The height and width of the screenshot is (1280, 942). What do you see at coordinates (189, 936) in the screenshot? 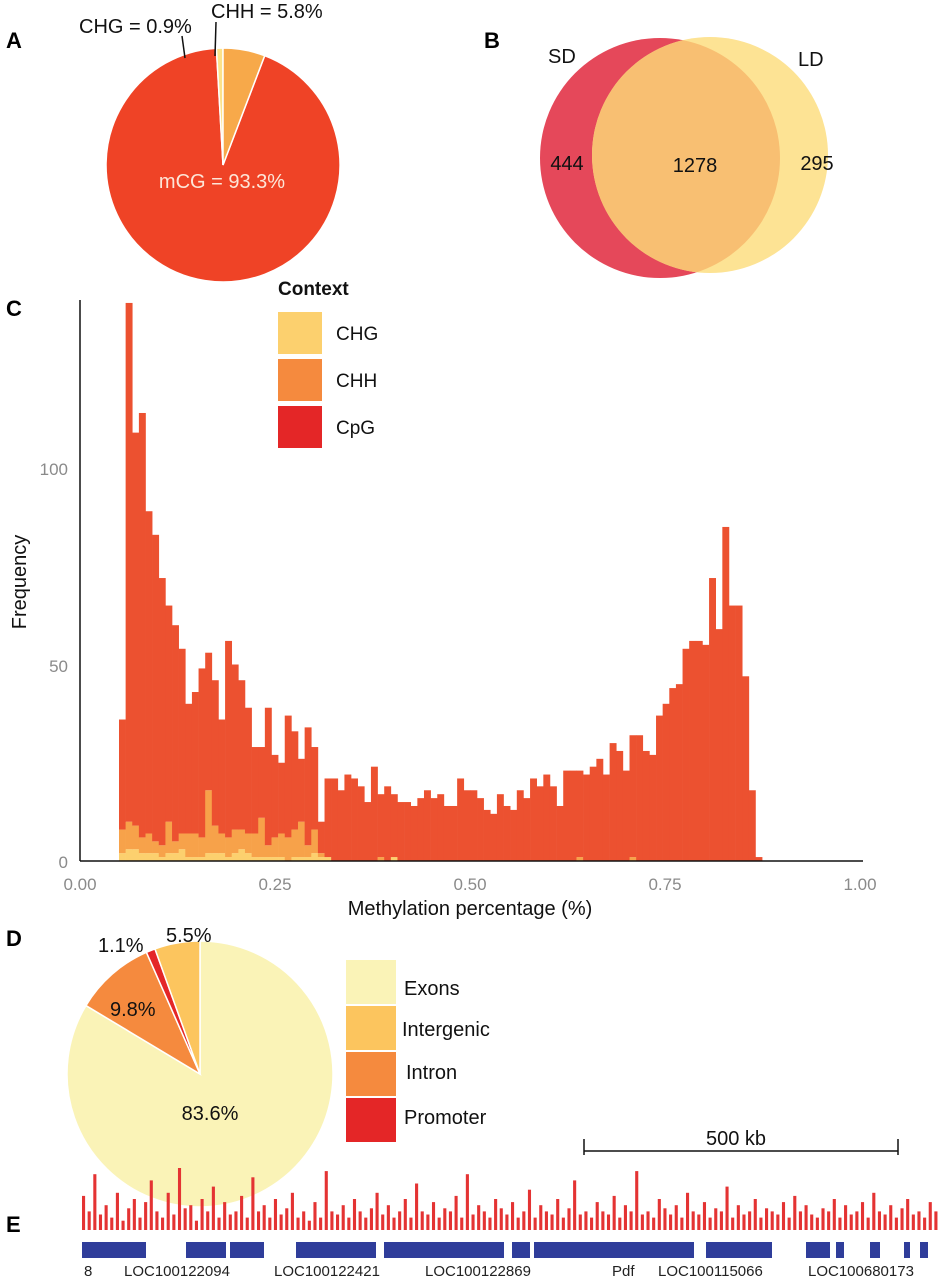
I see `pie-d-label-intergenic: 5.5%` at bounding box center [189, 936].